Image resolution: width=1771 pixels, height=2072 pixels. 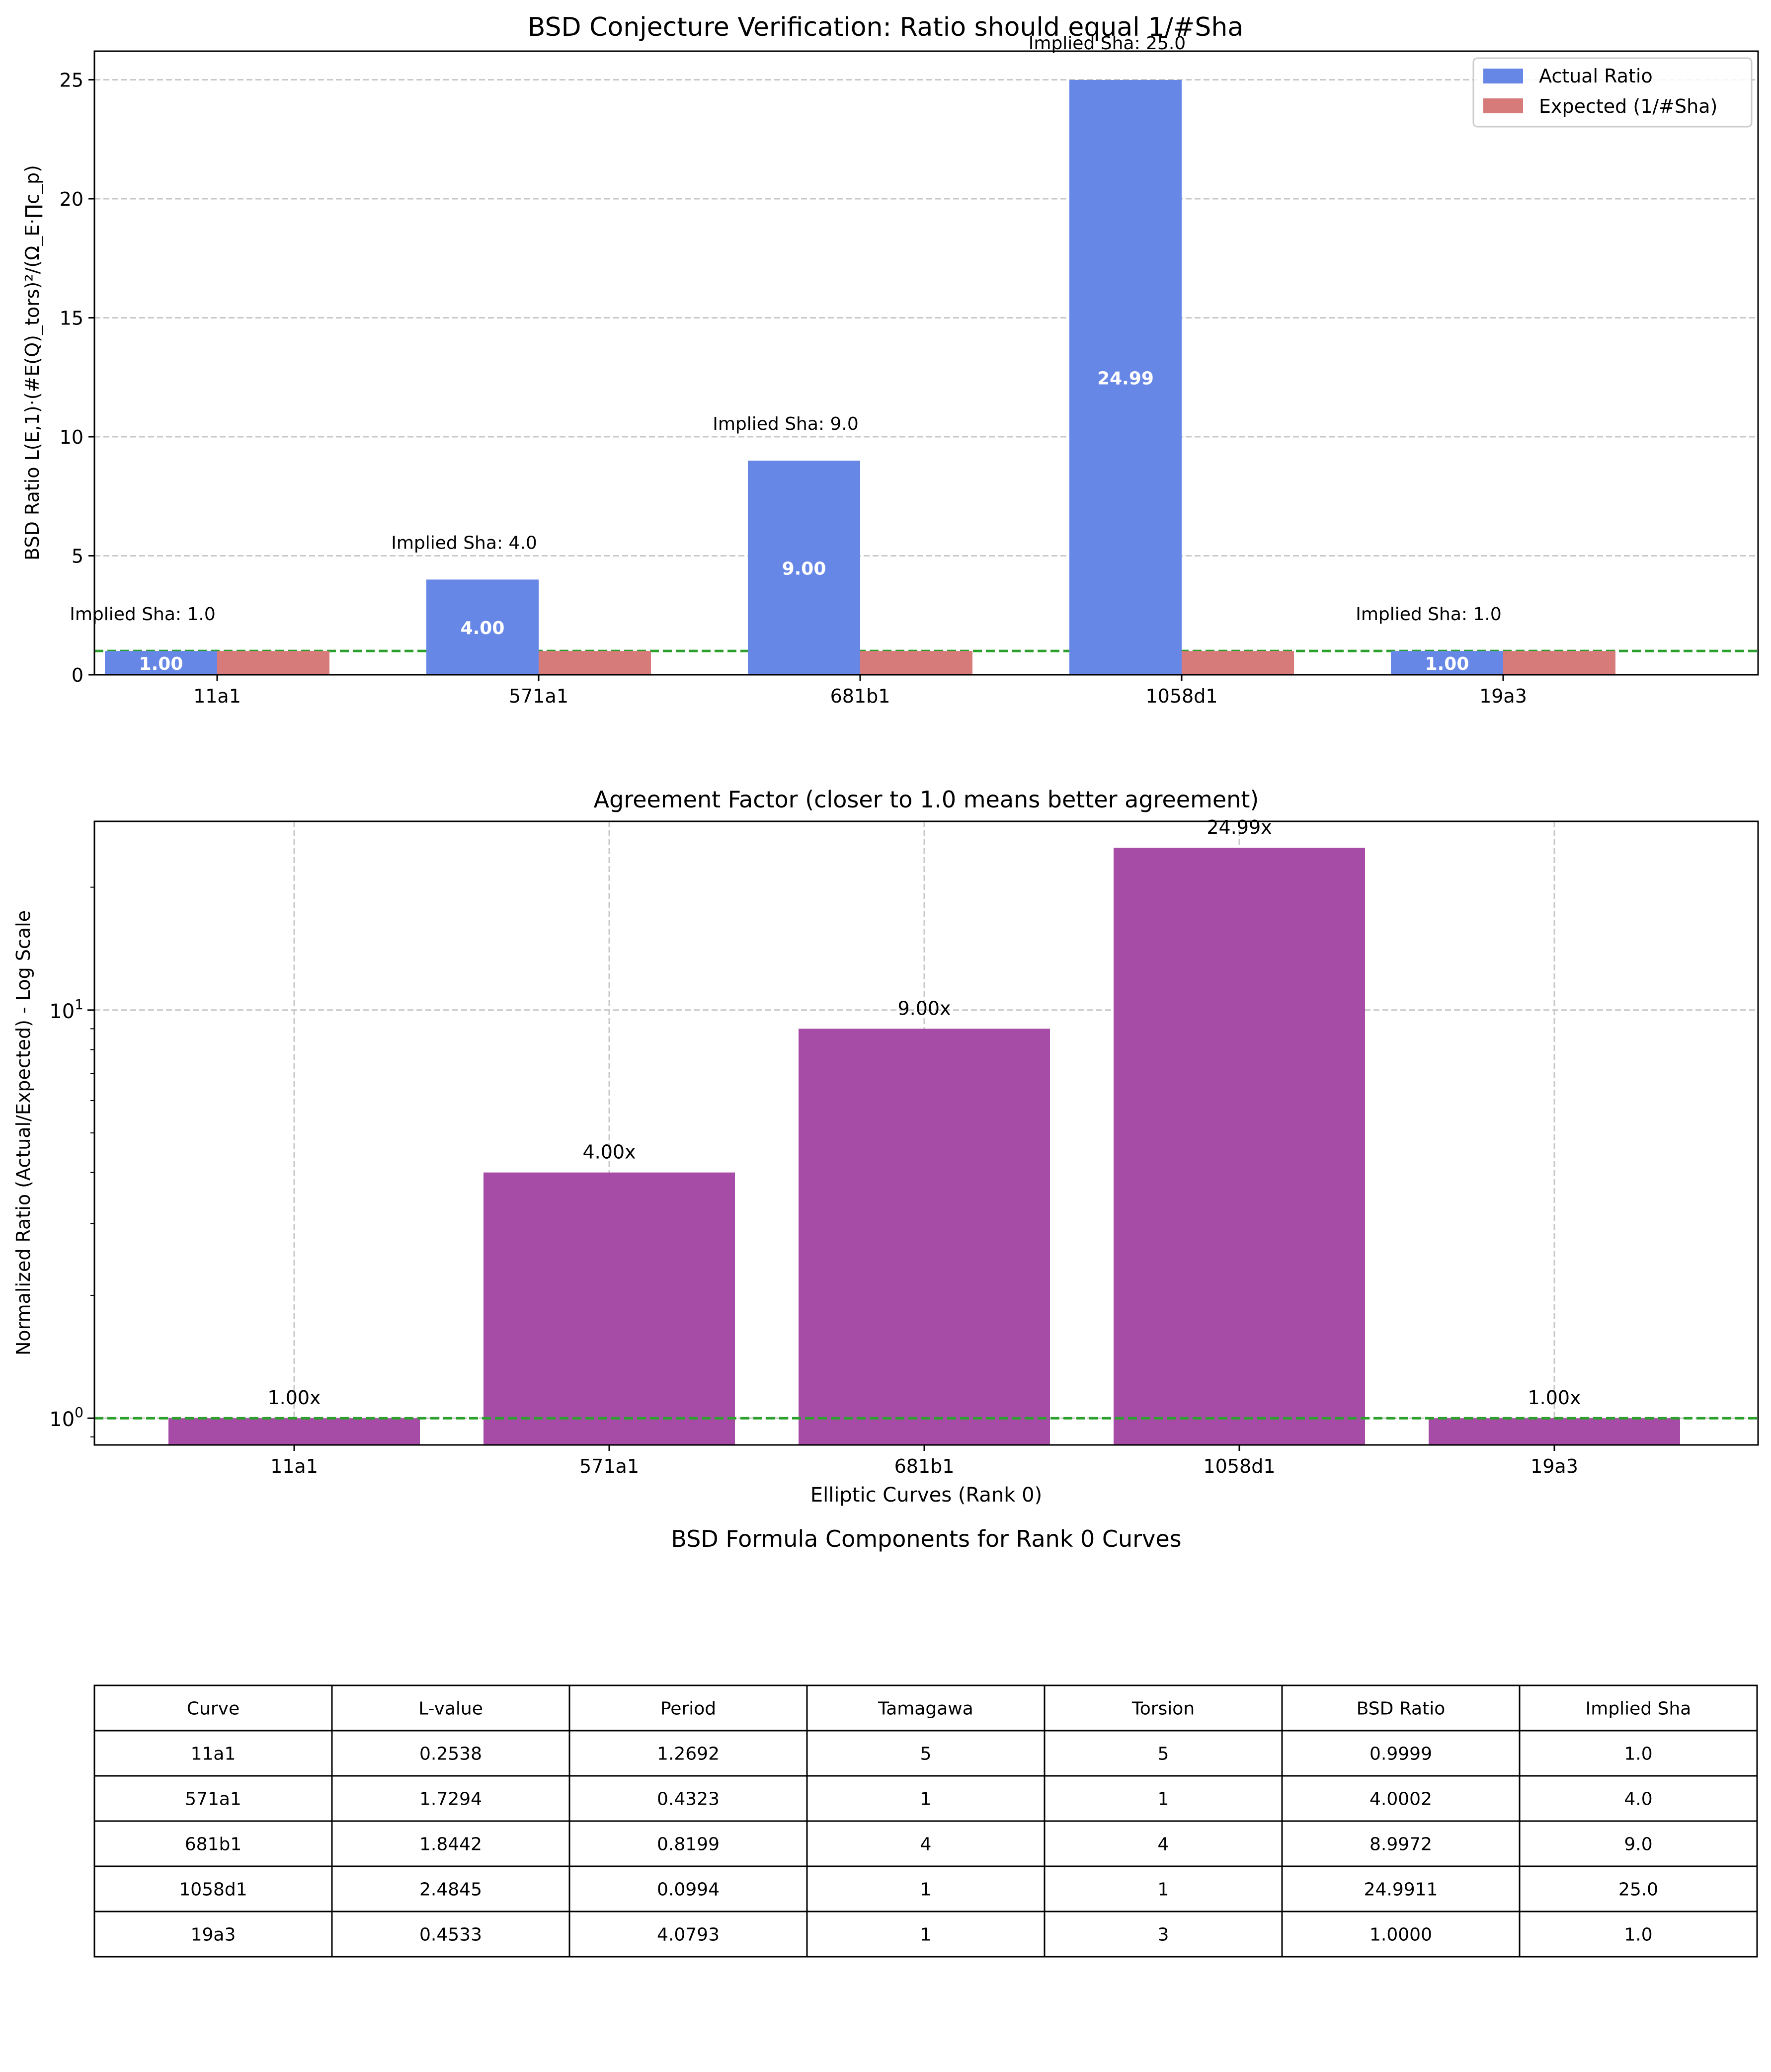 I want to click on table-cell-text: 0.4533, so click(x=450, y=1935).